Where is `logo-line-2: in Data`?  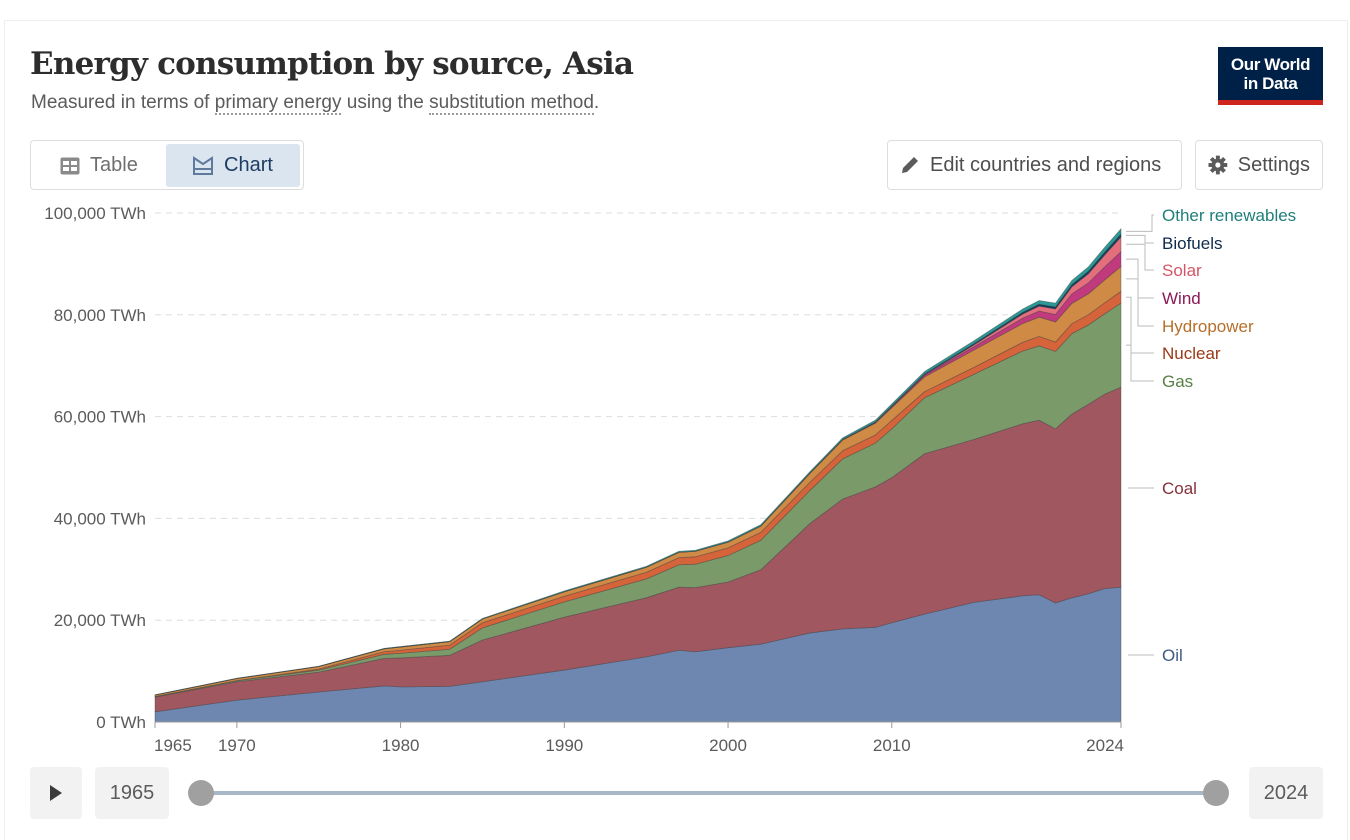
logo-line-2: in Data is located at coordinates (1270, 83).